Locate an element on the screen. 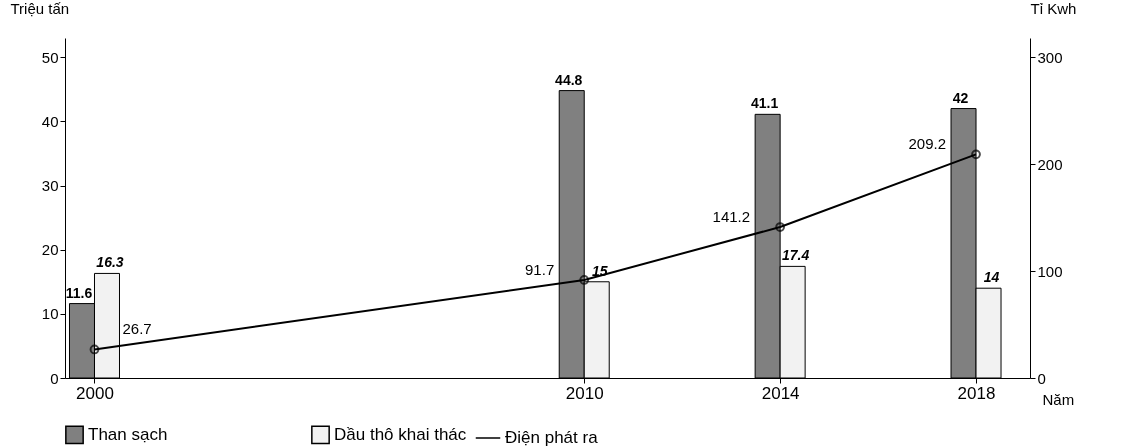  data-label: 141.2 is located at coordinates (731, 217).